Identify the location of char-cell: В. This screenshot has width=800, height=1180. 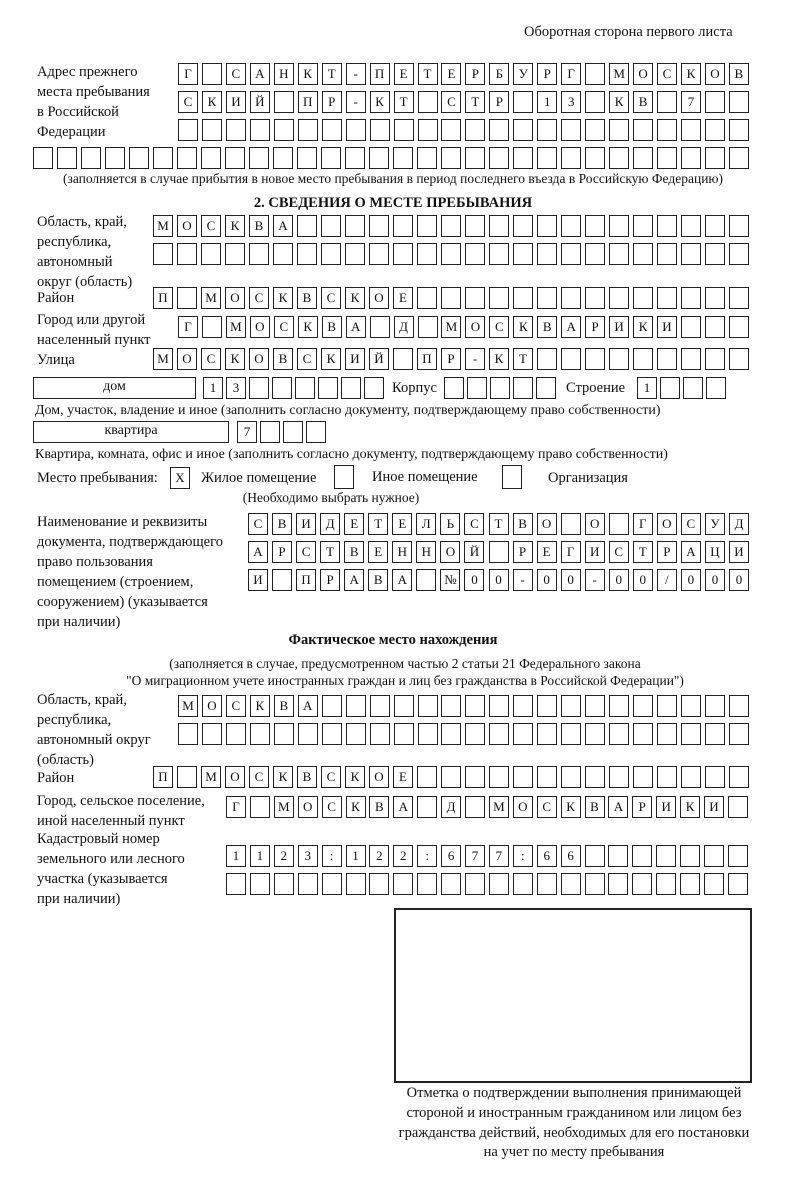
(643, 102).